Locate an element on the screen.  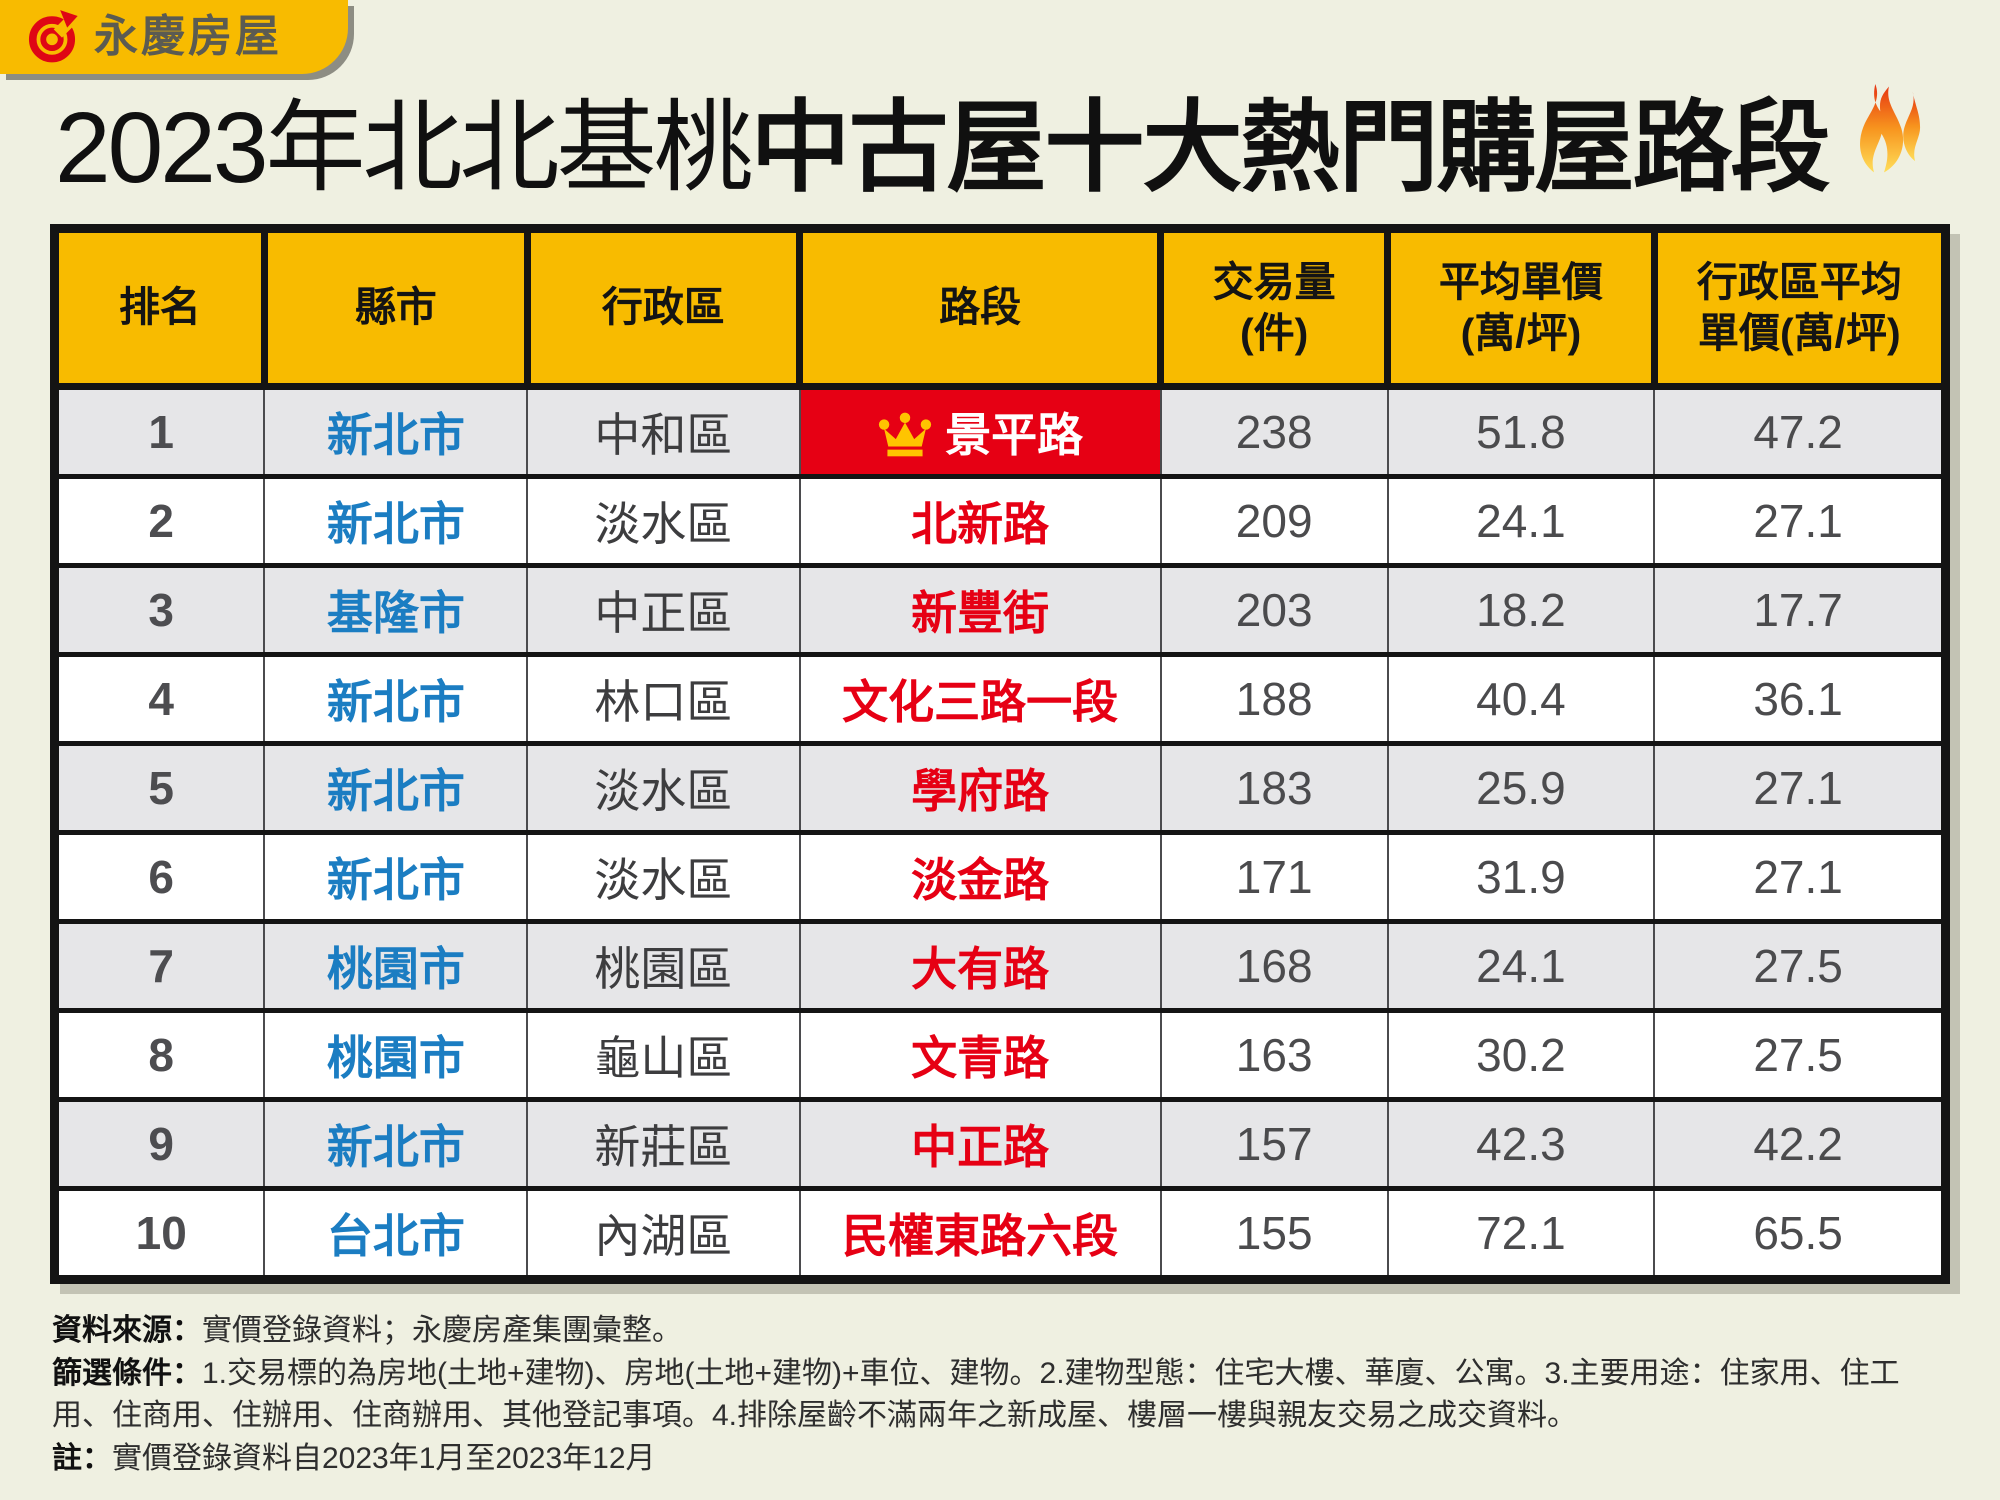
avg-price-cell: 72.1 is located at coordinates (1521, 1233).